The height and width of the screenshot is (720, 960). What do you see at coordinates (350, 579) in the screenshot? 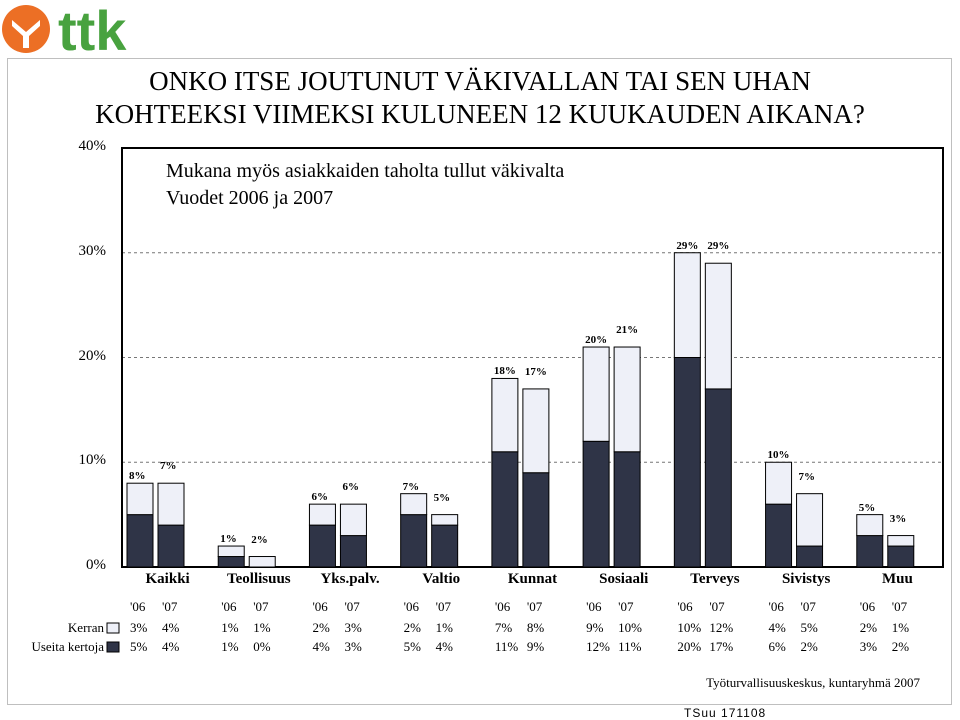
I see `category-label: Yks.palv.` at bounding box center [350, 579].